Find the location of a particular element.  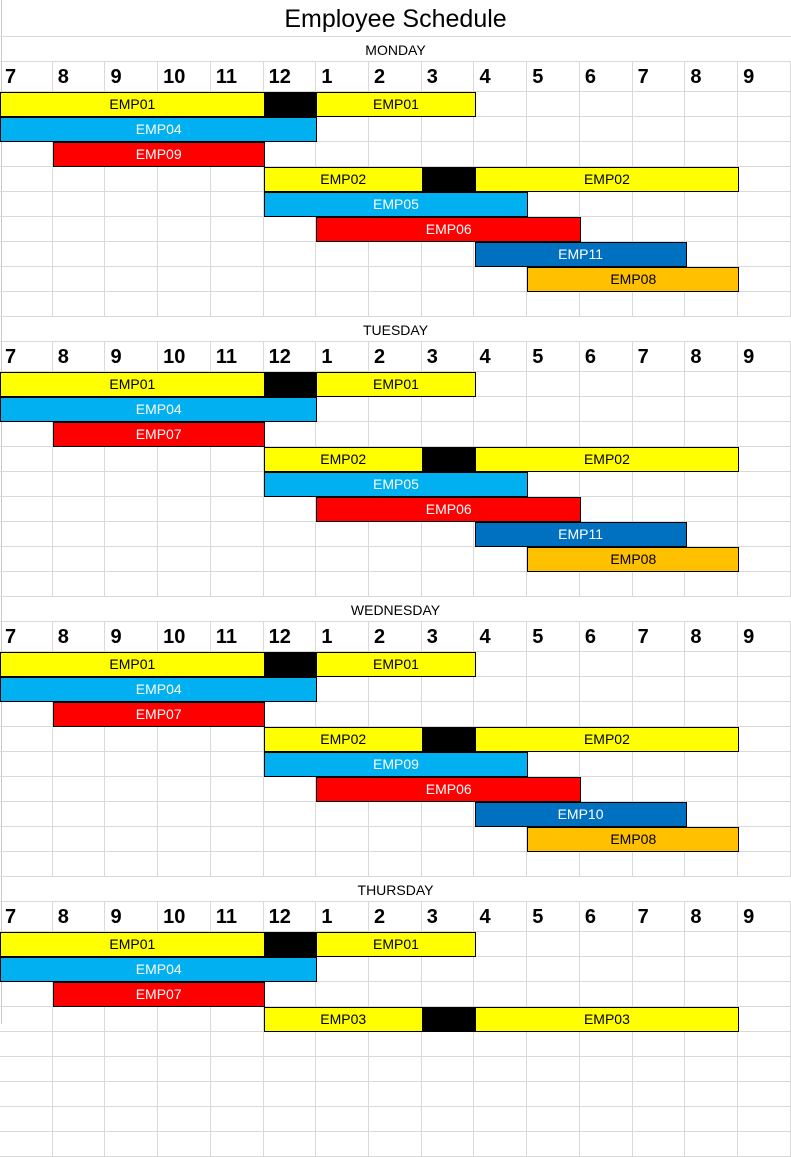

hour-label: 8 is located at coordinates (712, 636).